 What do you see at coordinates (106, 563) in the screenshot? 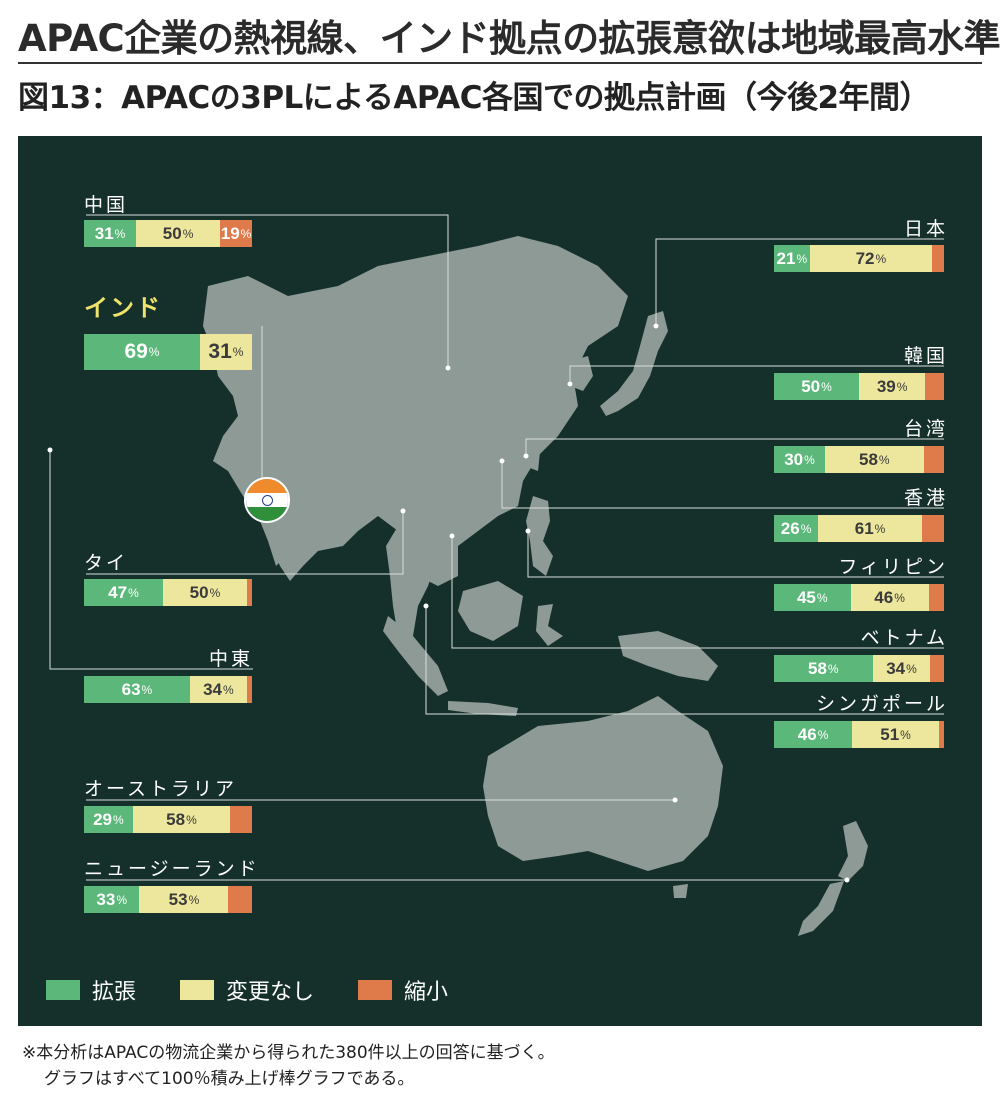
I see `label-thailand: タイ` at bounding box center [106, 563].